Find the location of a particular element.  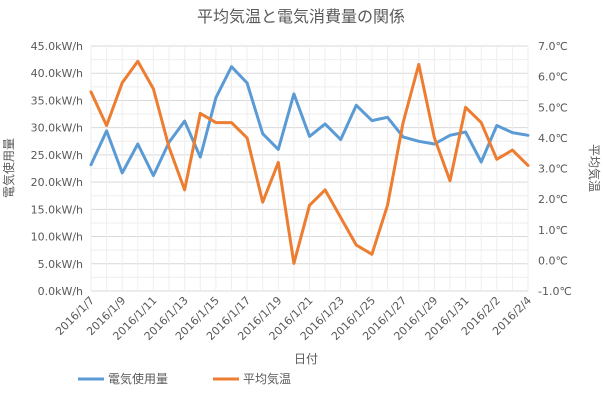

right-tick-label: 7.0℃ is located at coordinates (553, 46).